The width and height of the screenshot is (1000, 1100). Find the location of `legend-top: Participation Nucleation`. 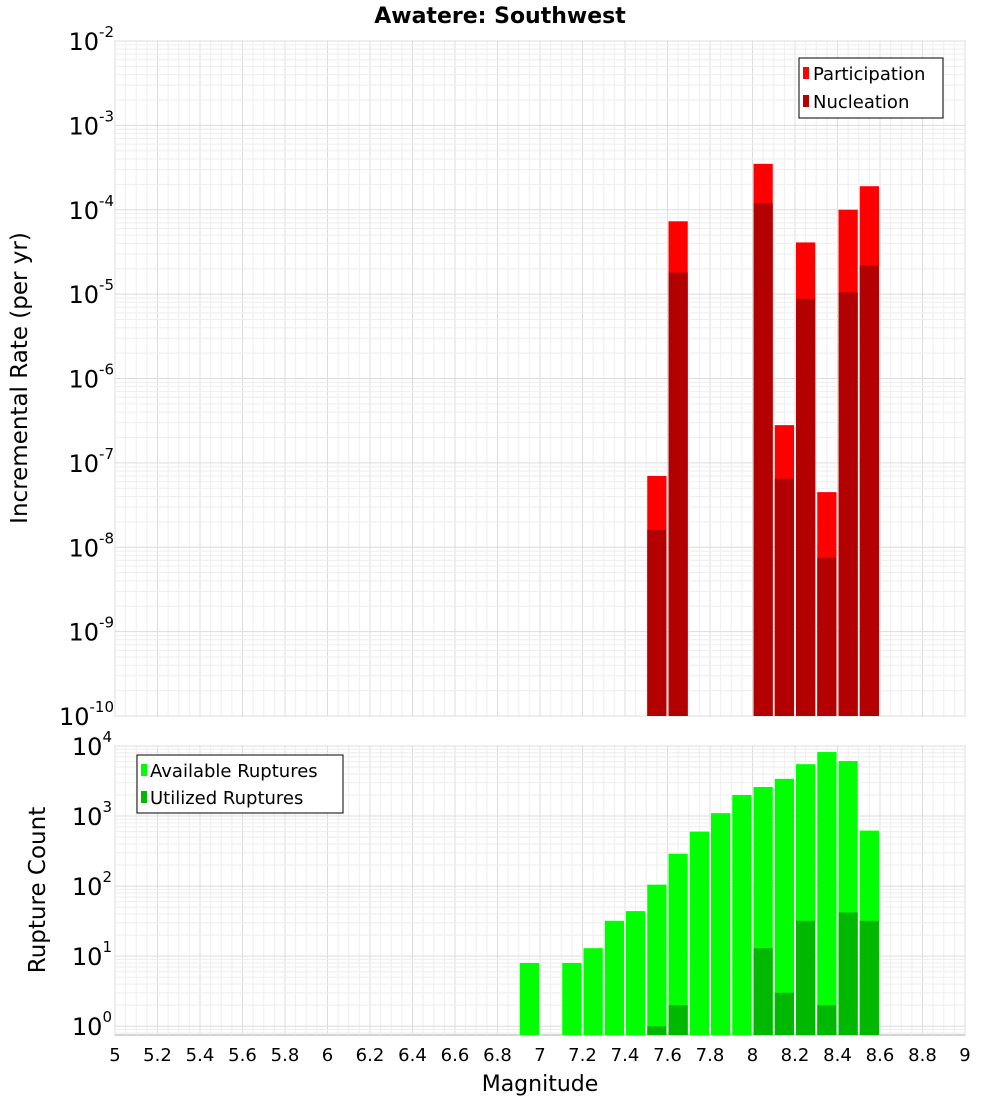

legend-top: Participation Nucleation is located at coordinates (871, 88).